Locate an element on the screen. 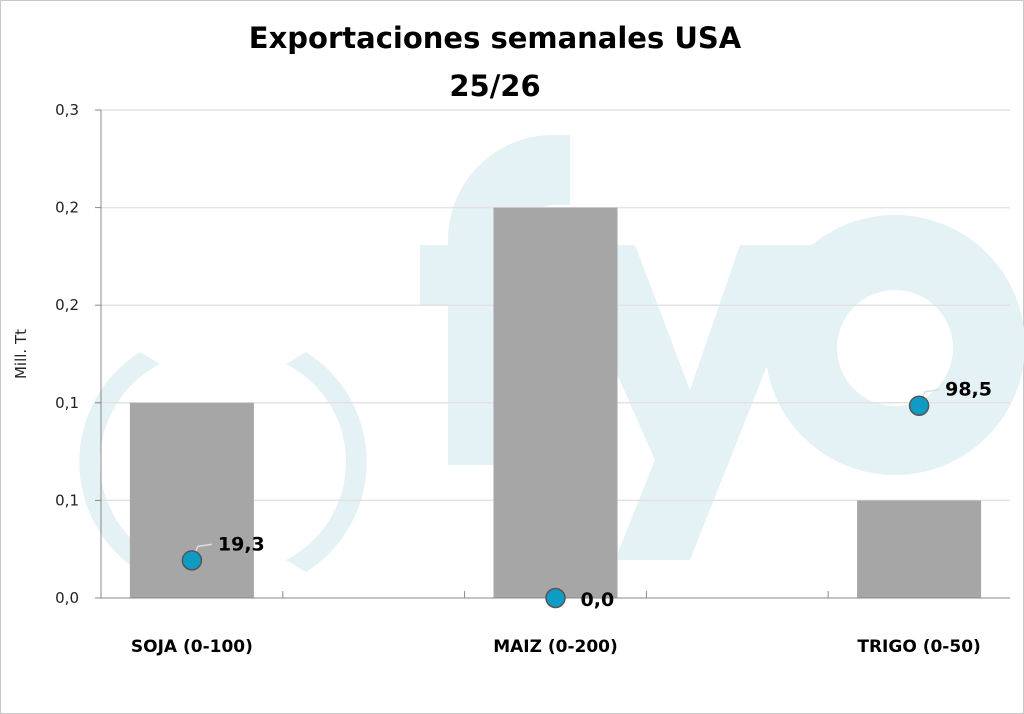  chart-subtitle: 25/26 is located at coordinates (494, 86).